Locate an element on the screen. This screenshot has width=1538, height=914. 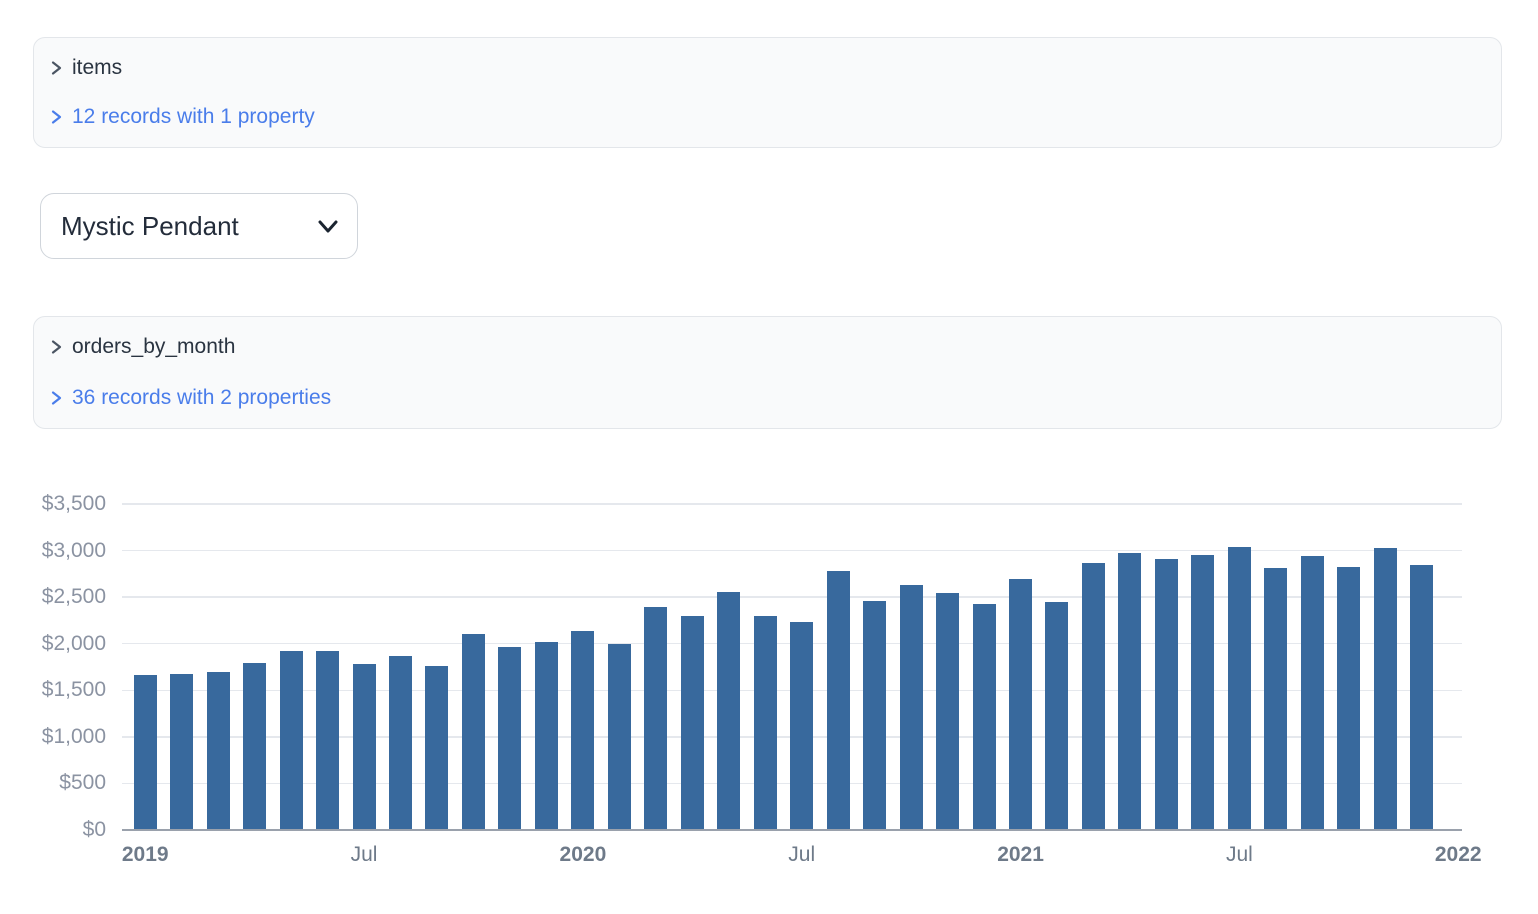
bar-jul-2021 is located at coordinates (1239, 688).